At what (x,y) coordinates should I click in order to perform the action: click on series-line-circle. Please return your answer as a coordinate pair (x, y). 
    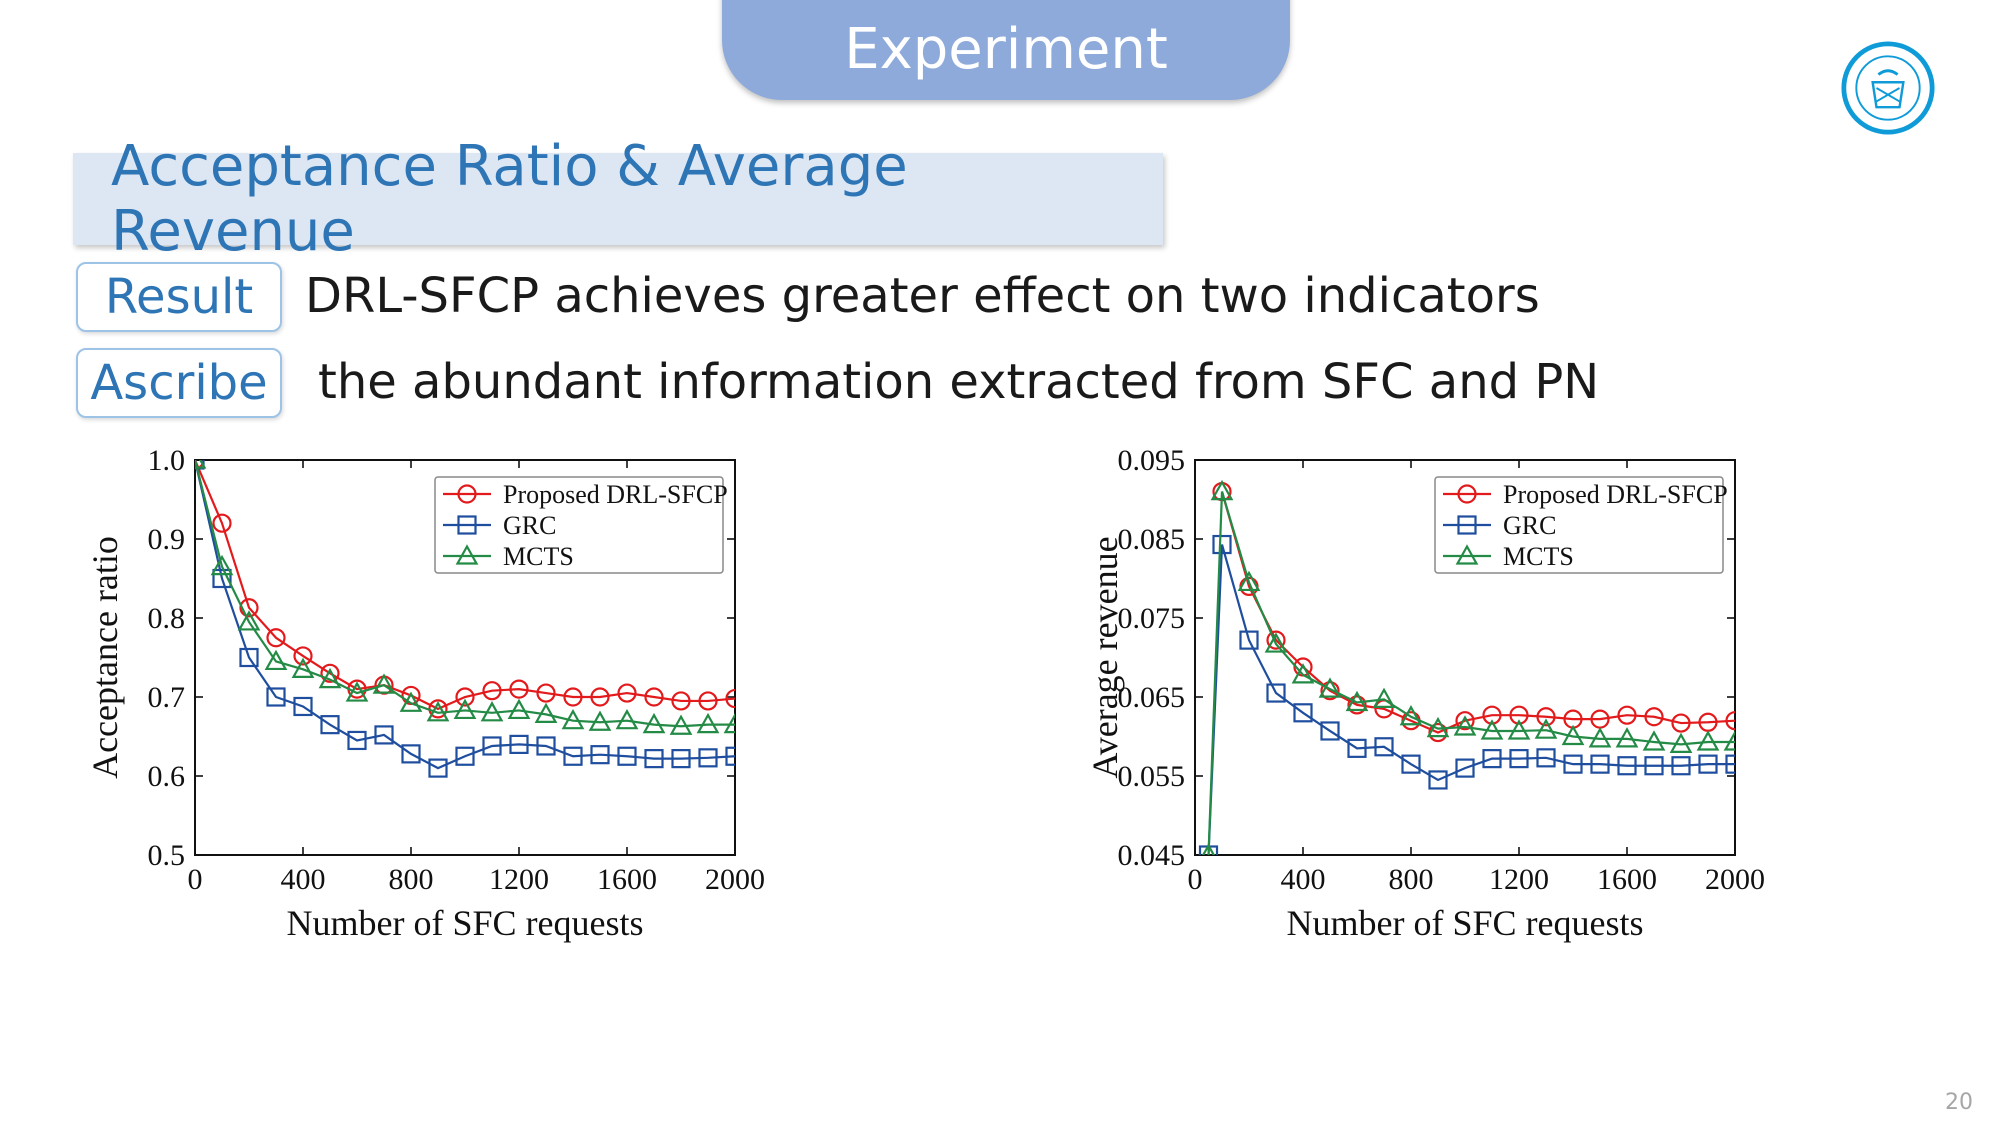
    Looking at the image, I should click on (1477, 612).